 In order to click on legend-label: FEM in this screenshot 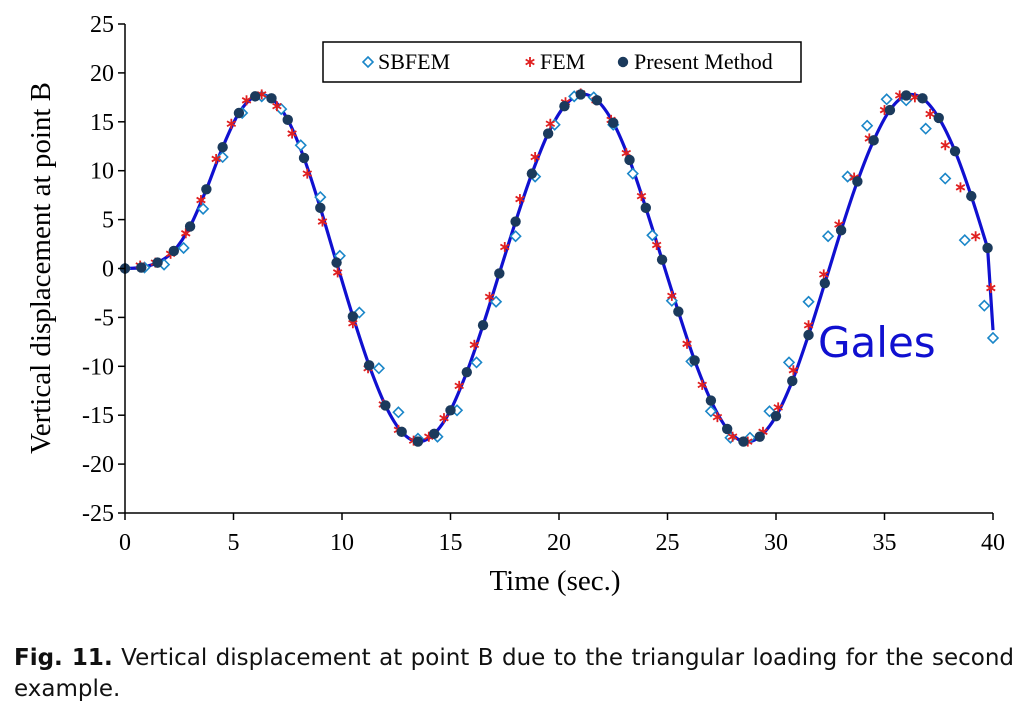, I will do `click(562, 61)`.